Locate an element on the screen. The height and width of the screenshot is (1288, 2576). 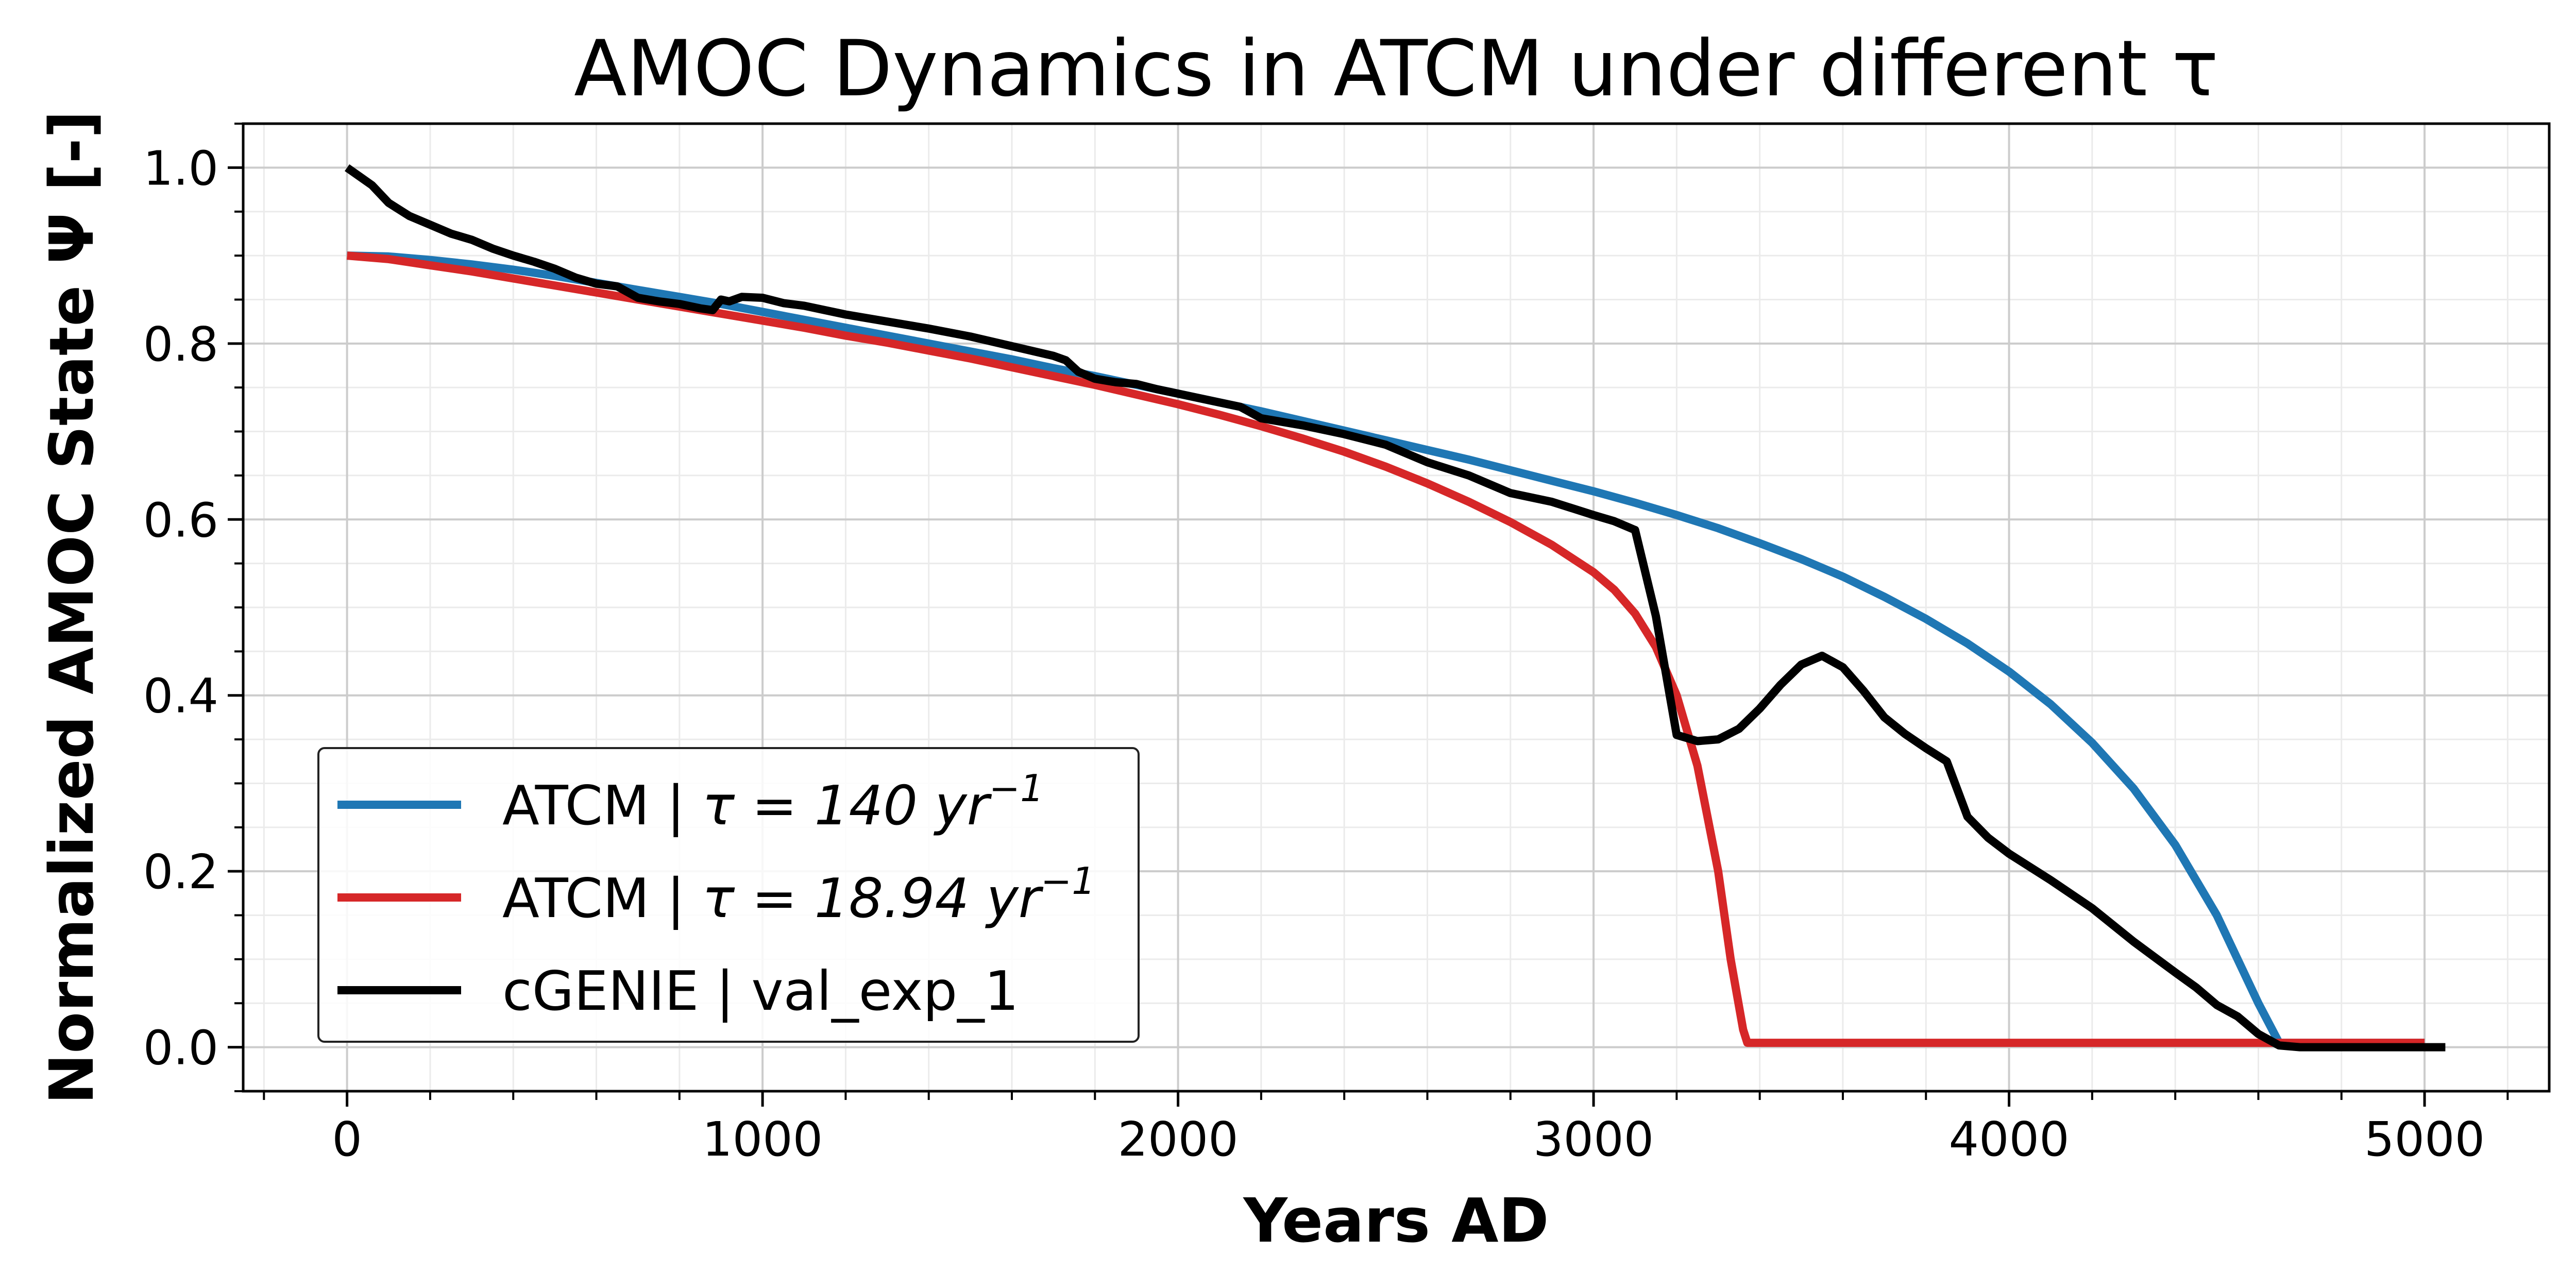
y-axis: 0.0 0.2 0.4 0.6 0.8 1.0 is located at coordinates (193, 607).